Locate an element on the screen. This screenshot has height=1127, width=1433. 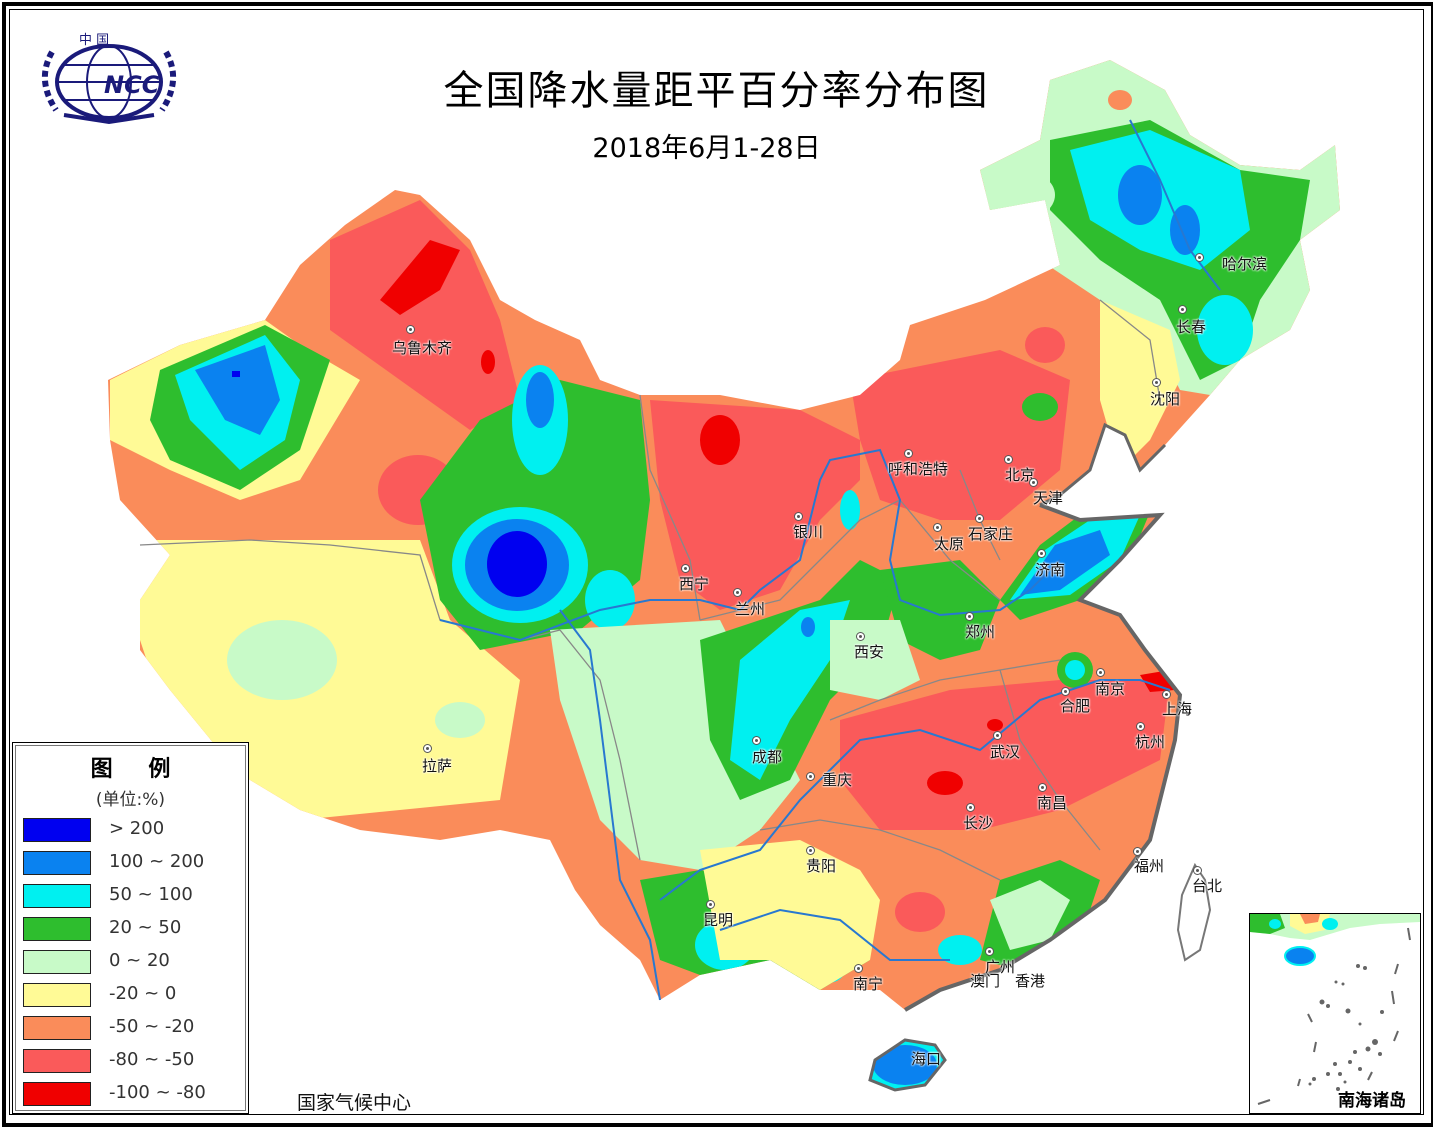
city-label-chongqing: 重庆 is located at coordinates (837, 780).